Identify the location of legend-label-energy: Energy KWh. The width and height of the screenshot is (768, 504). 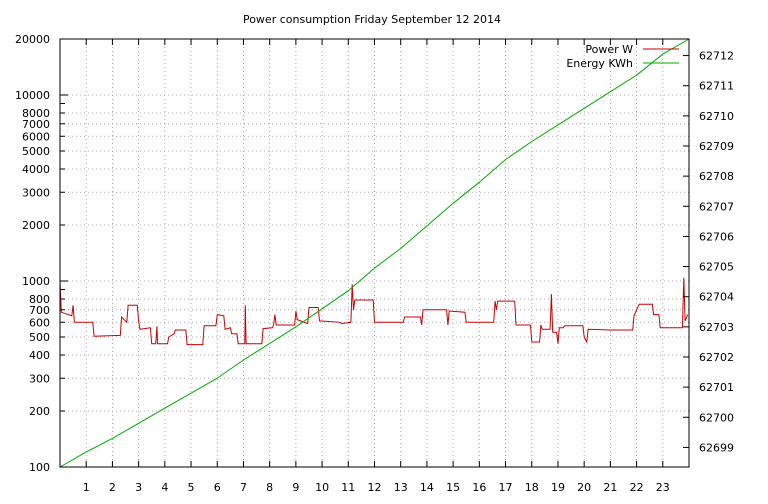
(599, 63).